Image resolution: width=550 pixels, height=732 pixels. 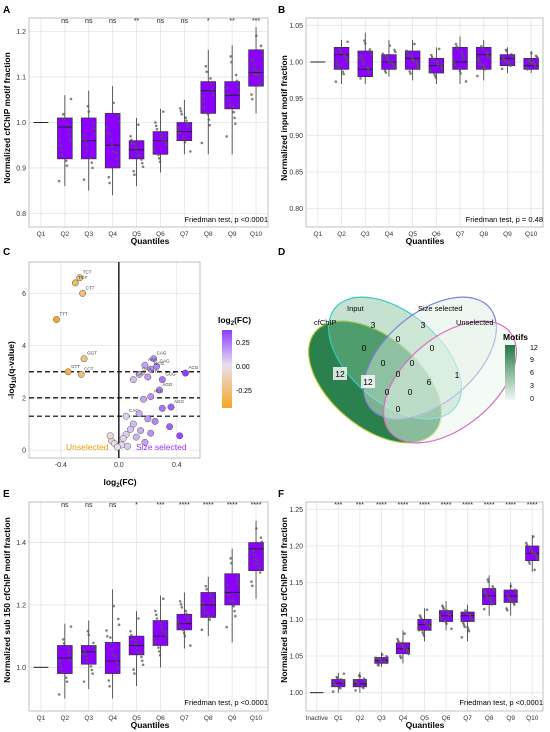 I want to click on panel-f-ylabel: Normalized sub 150 cfChIP motif fraction, so click(x=284, y=600).